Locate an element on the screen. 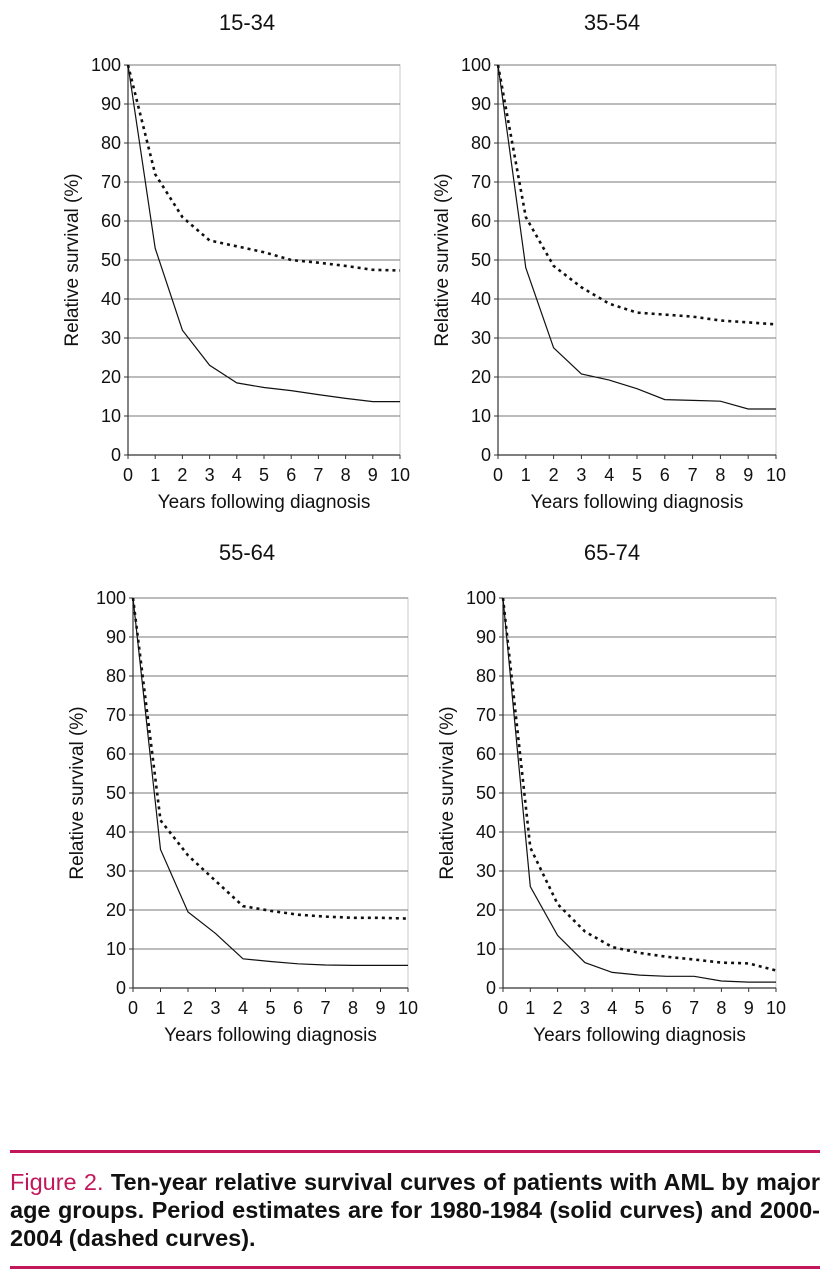  caption-top-rule is located at coordinates (415, 1151).